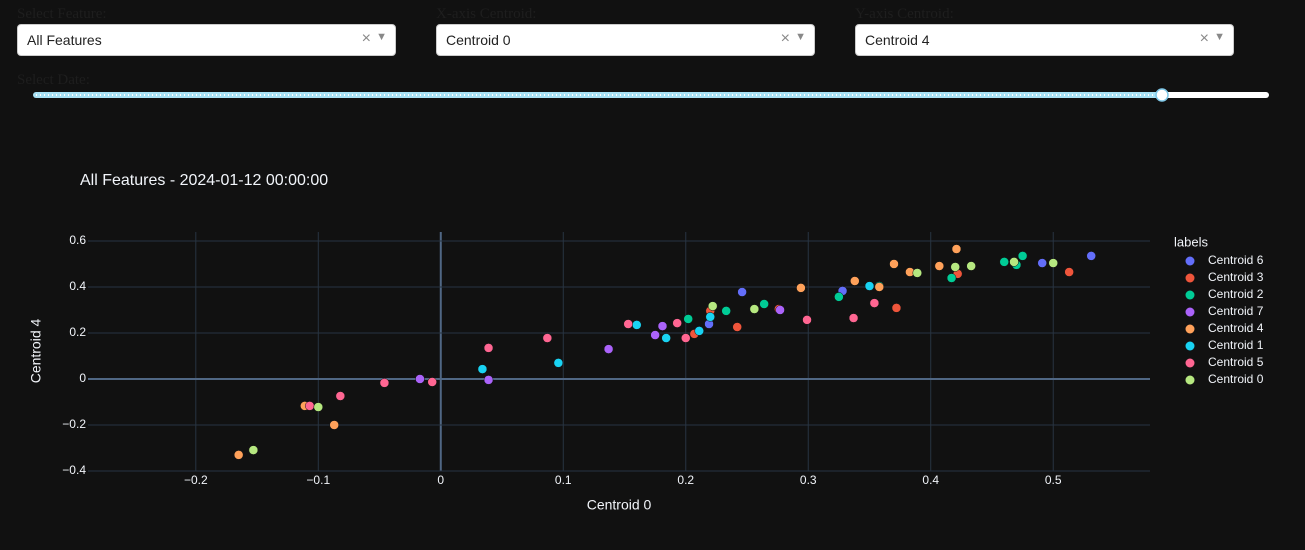 This screenshot has height=550, width=1305. I want to click on slider-handle, so click(1162, 95).